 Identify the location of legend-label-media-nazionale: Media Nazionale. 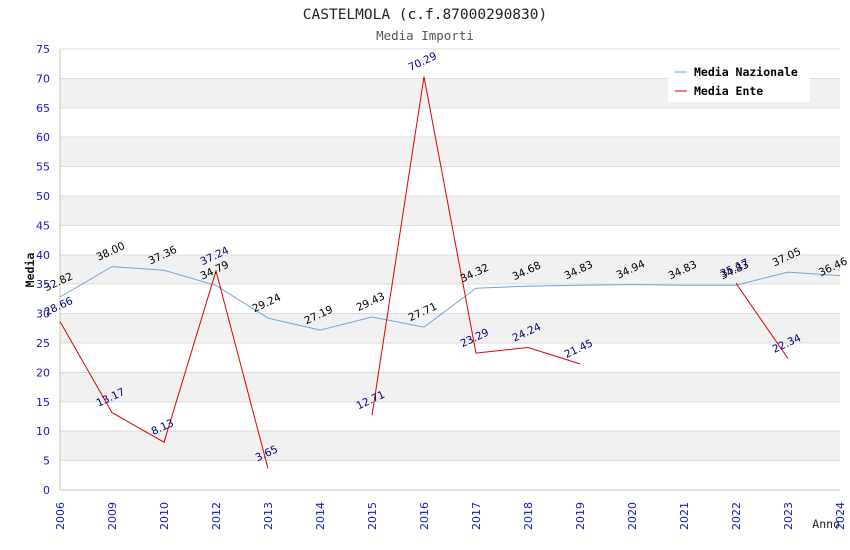
(746, 72).